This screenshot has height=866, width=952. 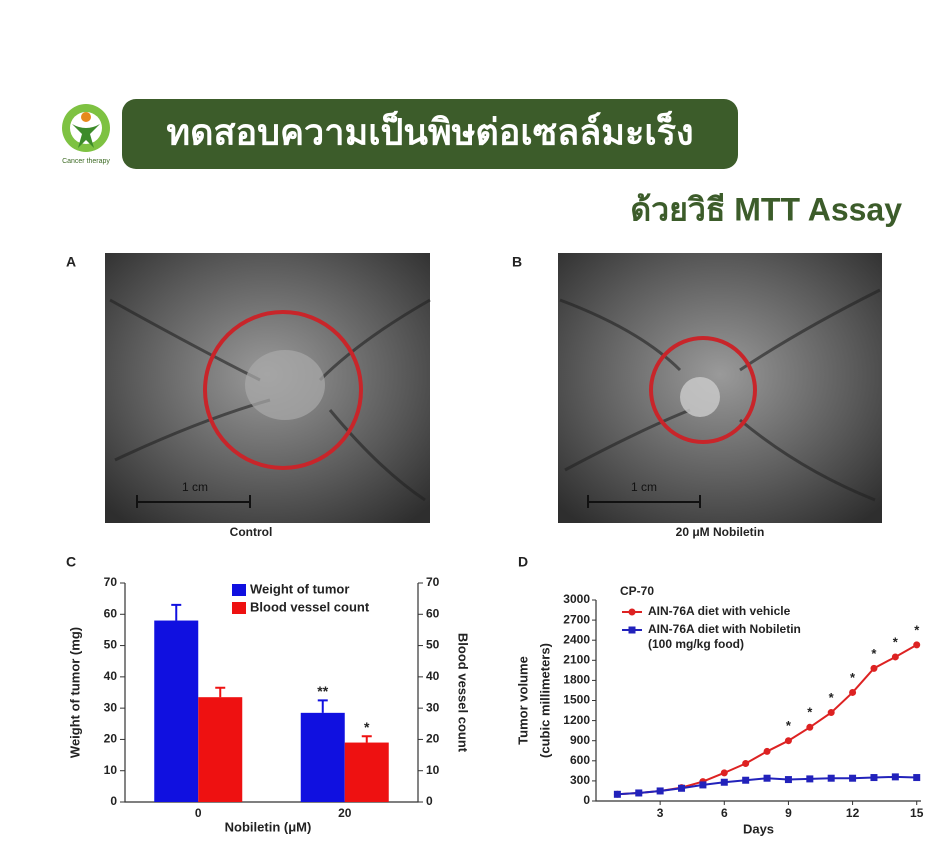 I want to click on y-axis-label: (cubic millimeters), so click(x=544, y=700).